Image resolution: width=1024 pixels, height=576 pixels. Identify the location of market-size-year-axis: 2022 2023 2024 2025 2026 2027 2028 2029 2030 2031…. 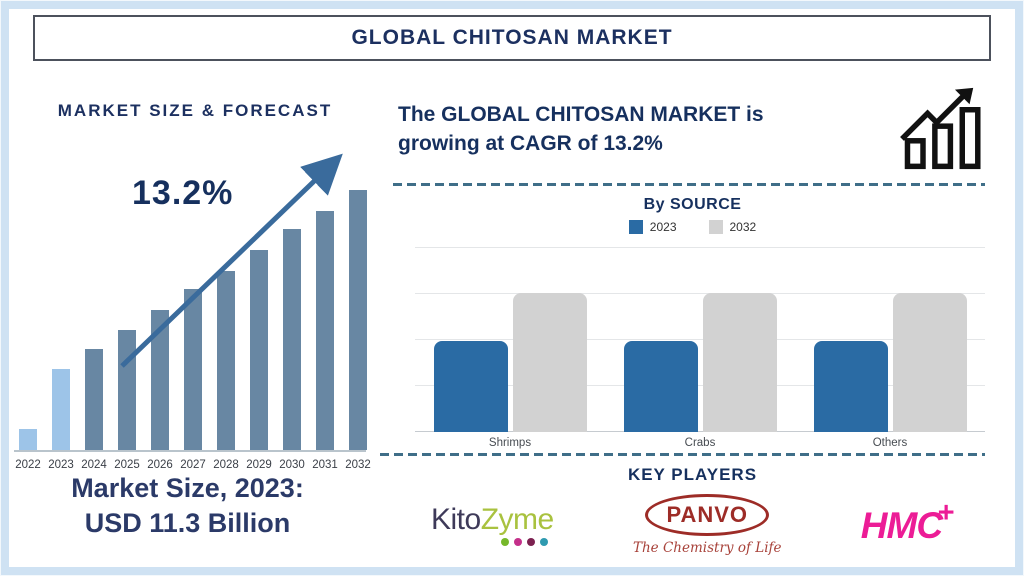
(192, 465).